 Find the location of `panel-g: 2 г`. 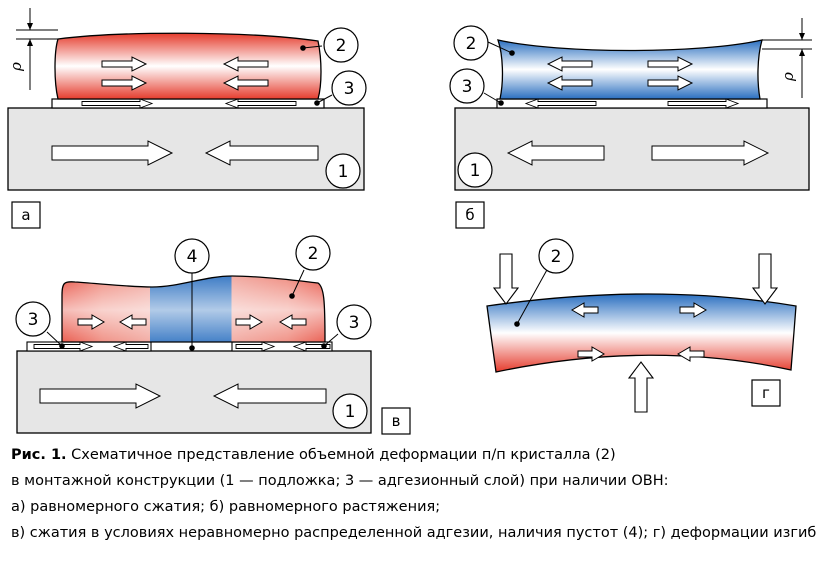

panel-g: 2 г is located at coordinates (641, 325).